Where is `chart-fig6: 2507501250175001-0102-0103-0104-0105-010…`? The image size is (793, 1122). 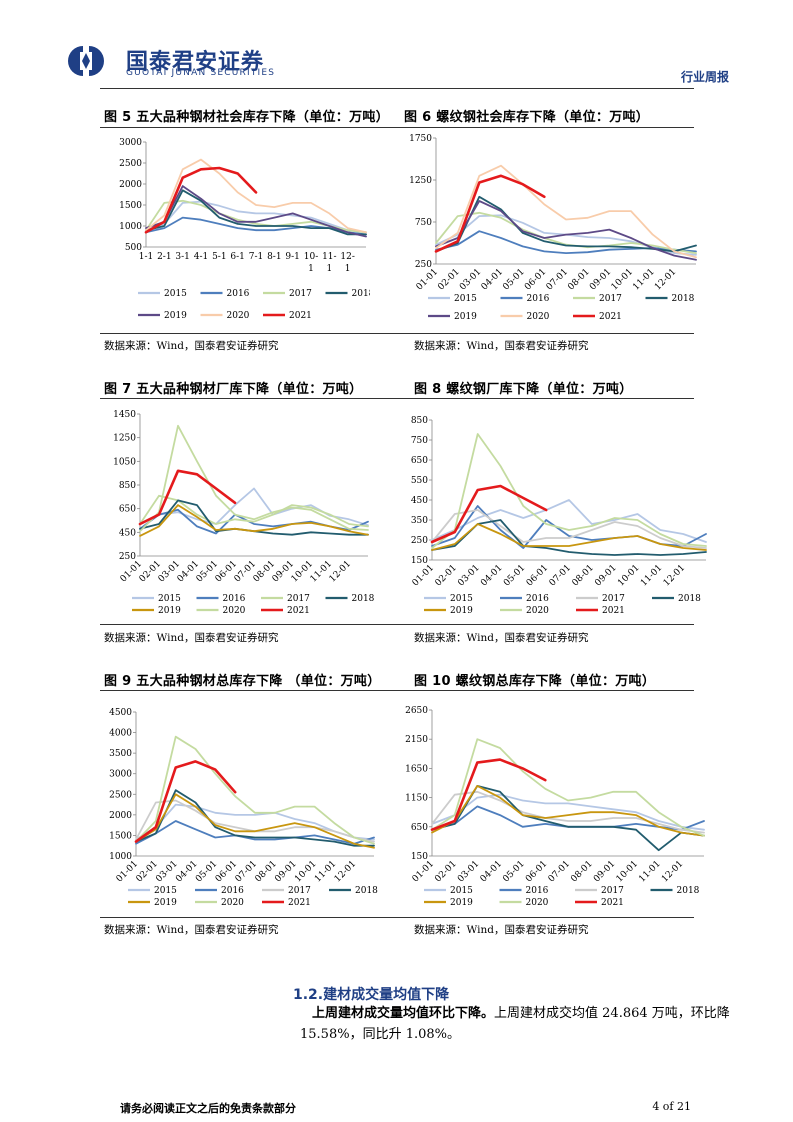
chart-fig6: 2507501250175001-0102-0103-0104-0105-010… is located at coordinates (553, 228).